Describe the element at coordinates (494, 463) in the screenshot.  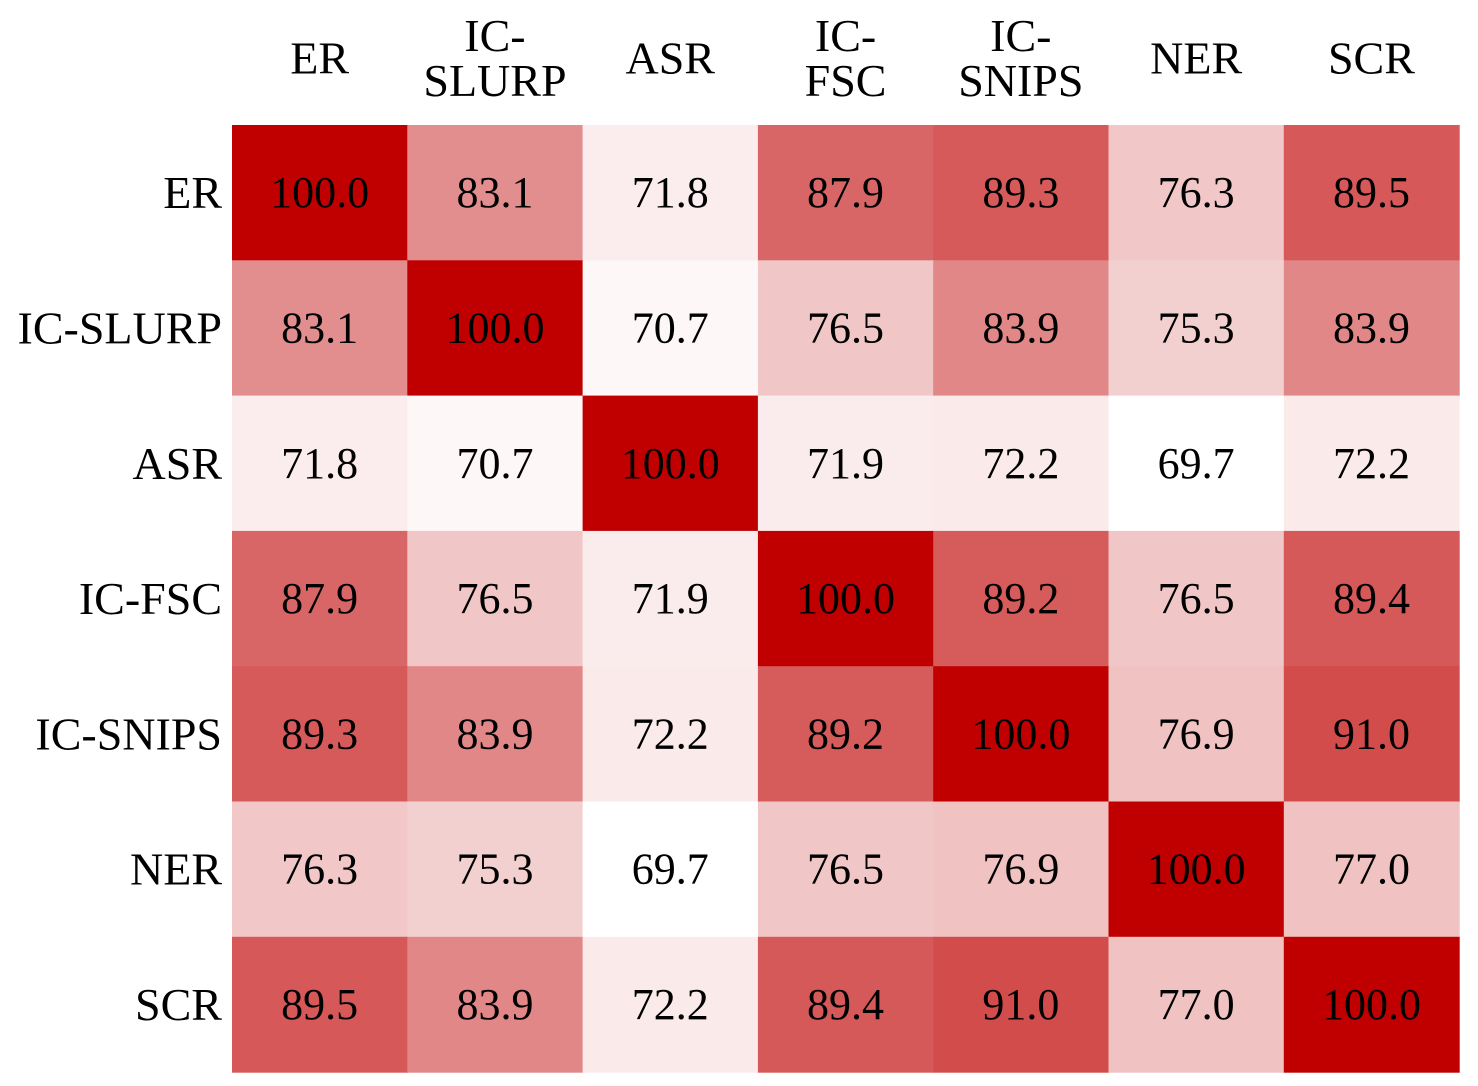
I see `cell-value-r2-c1: 70.7` at that location.